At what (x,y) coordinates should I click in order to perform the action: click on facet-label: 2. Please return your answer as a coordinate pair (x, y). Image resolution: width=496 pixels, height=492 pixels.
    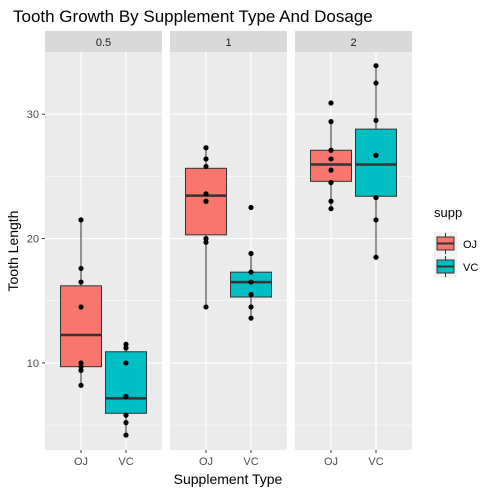
    Looking at the image, I should click on (353, 43).